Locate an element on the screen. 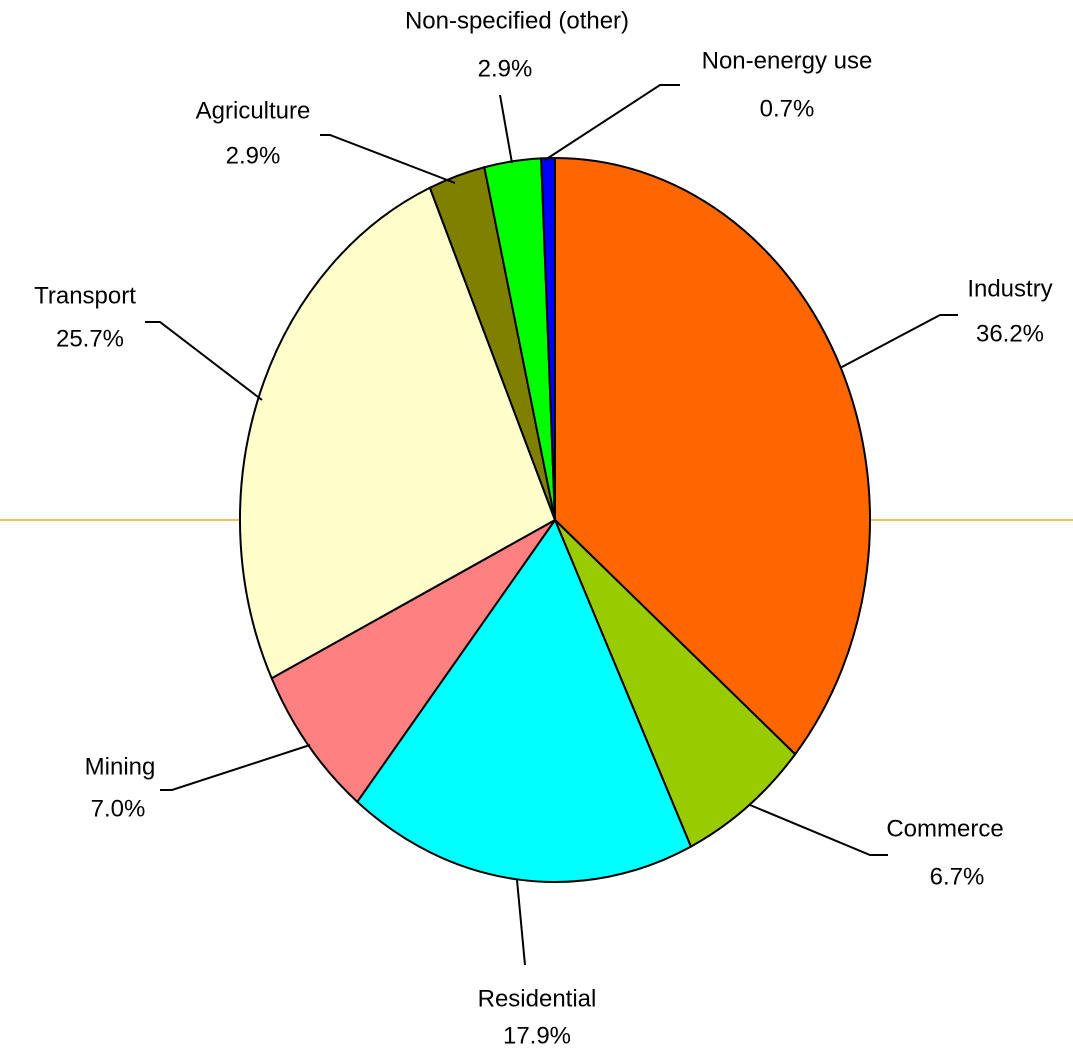  value-label: 6.7% is located at coordinates (957, 876).